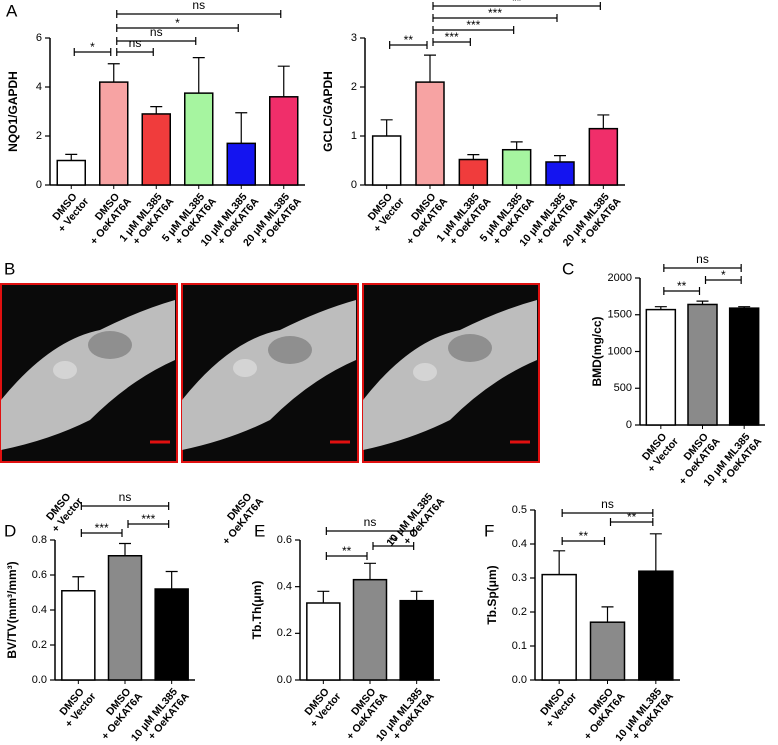 The image size is (778, 745). Describe the element at coordinates (519, 510) in the screenshot. I see `y-tick-label: 0.5` at that location.